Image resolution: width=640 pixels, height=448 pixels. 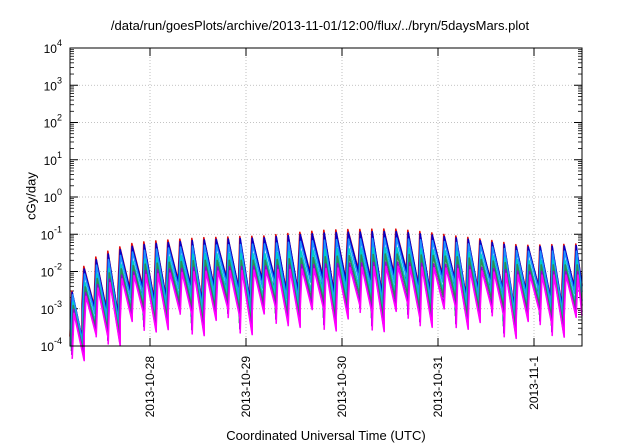 I want to click on y-tick-label: 10⁻², so click(x=51, y=271).